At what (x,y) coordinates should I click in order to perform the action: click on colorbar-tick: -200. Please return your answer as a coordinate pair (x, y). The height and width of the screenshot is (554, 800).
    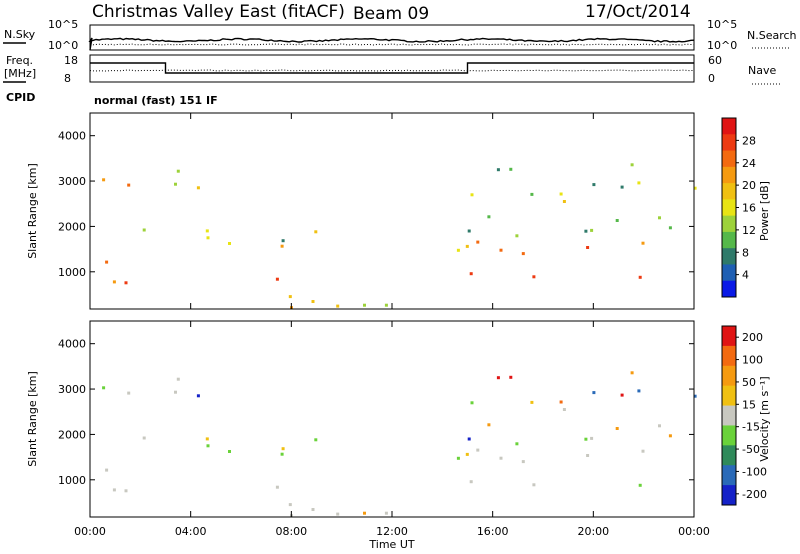
    Looking at the image, I should click on (754, 494).